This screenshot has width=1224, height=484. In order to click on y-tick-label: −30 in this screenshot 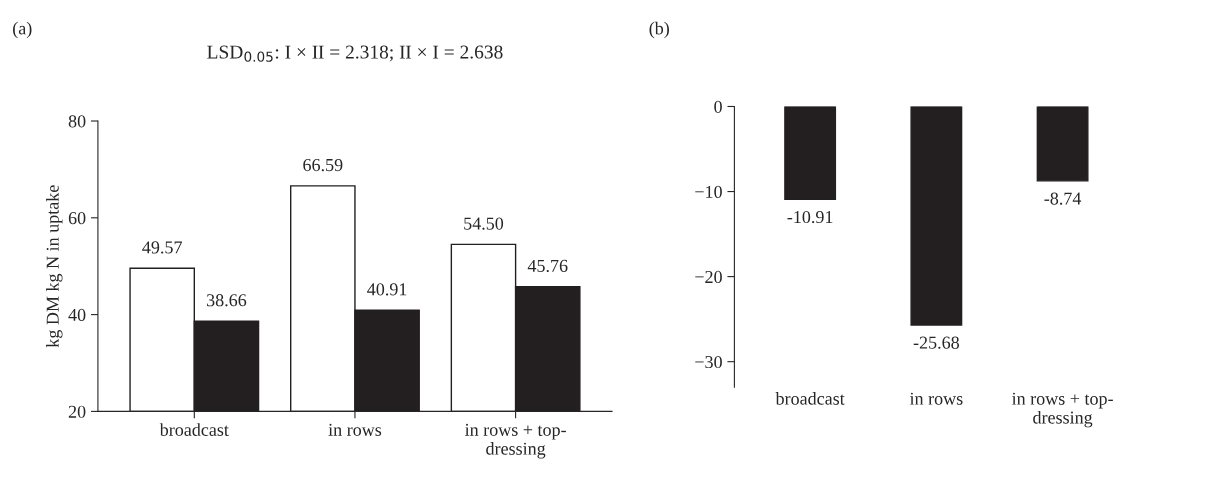, I will do `click(708, 362)`.